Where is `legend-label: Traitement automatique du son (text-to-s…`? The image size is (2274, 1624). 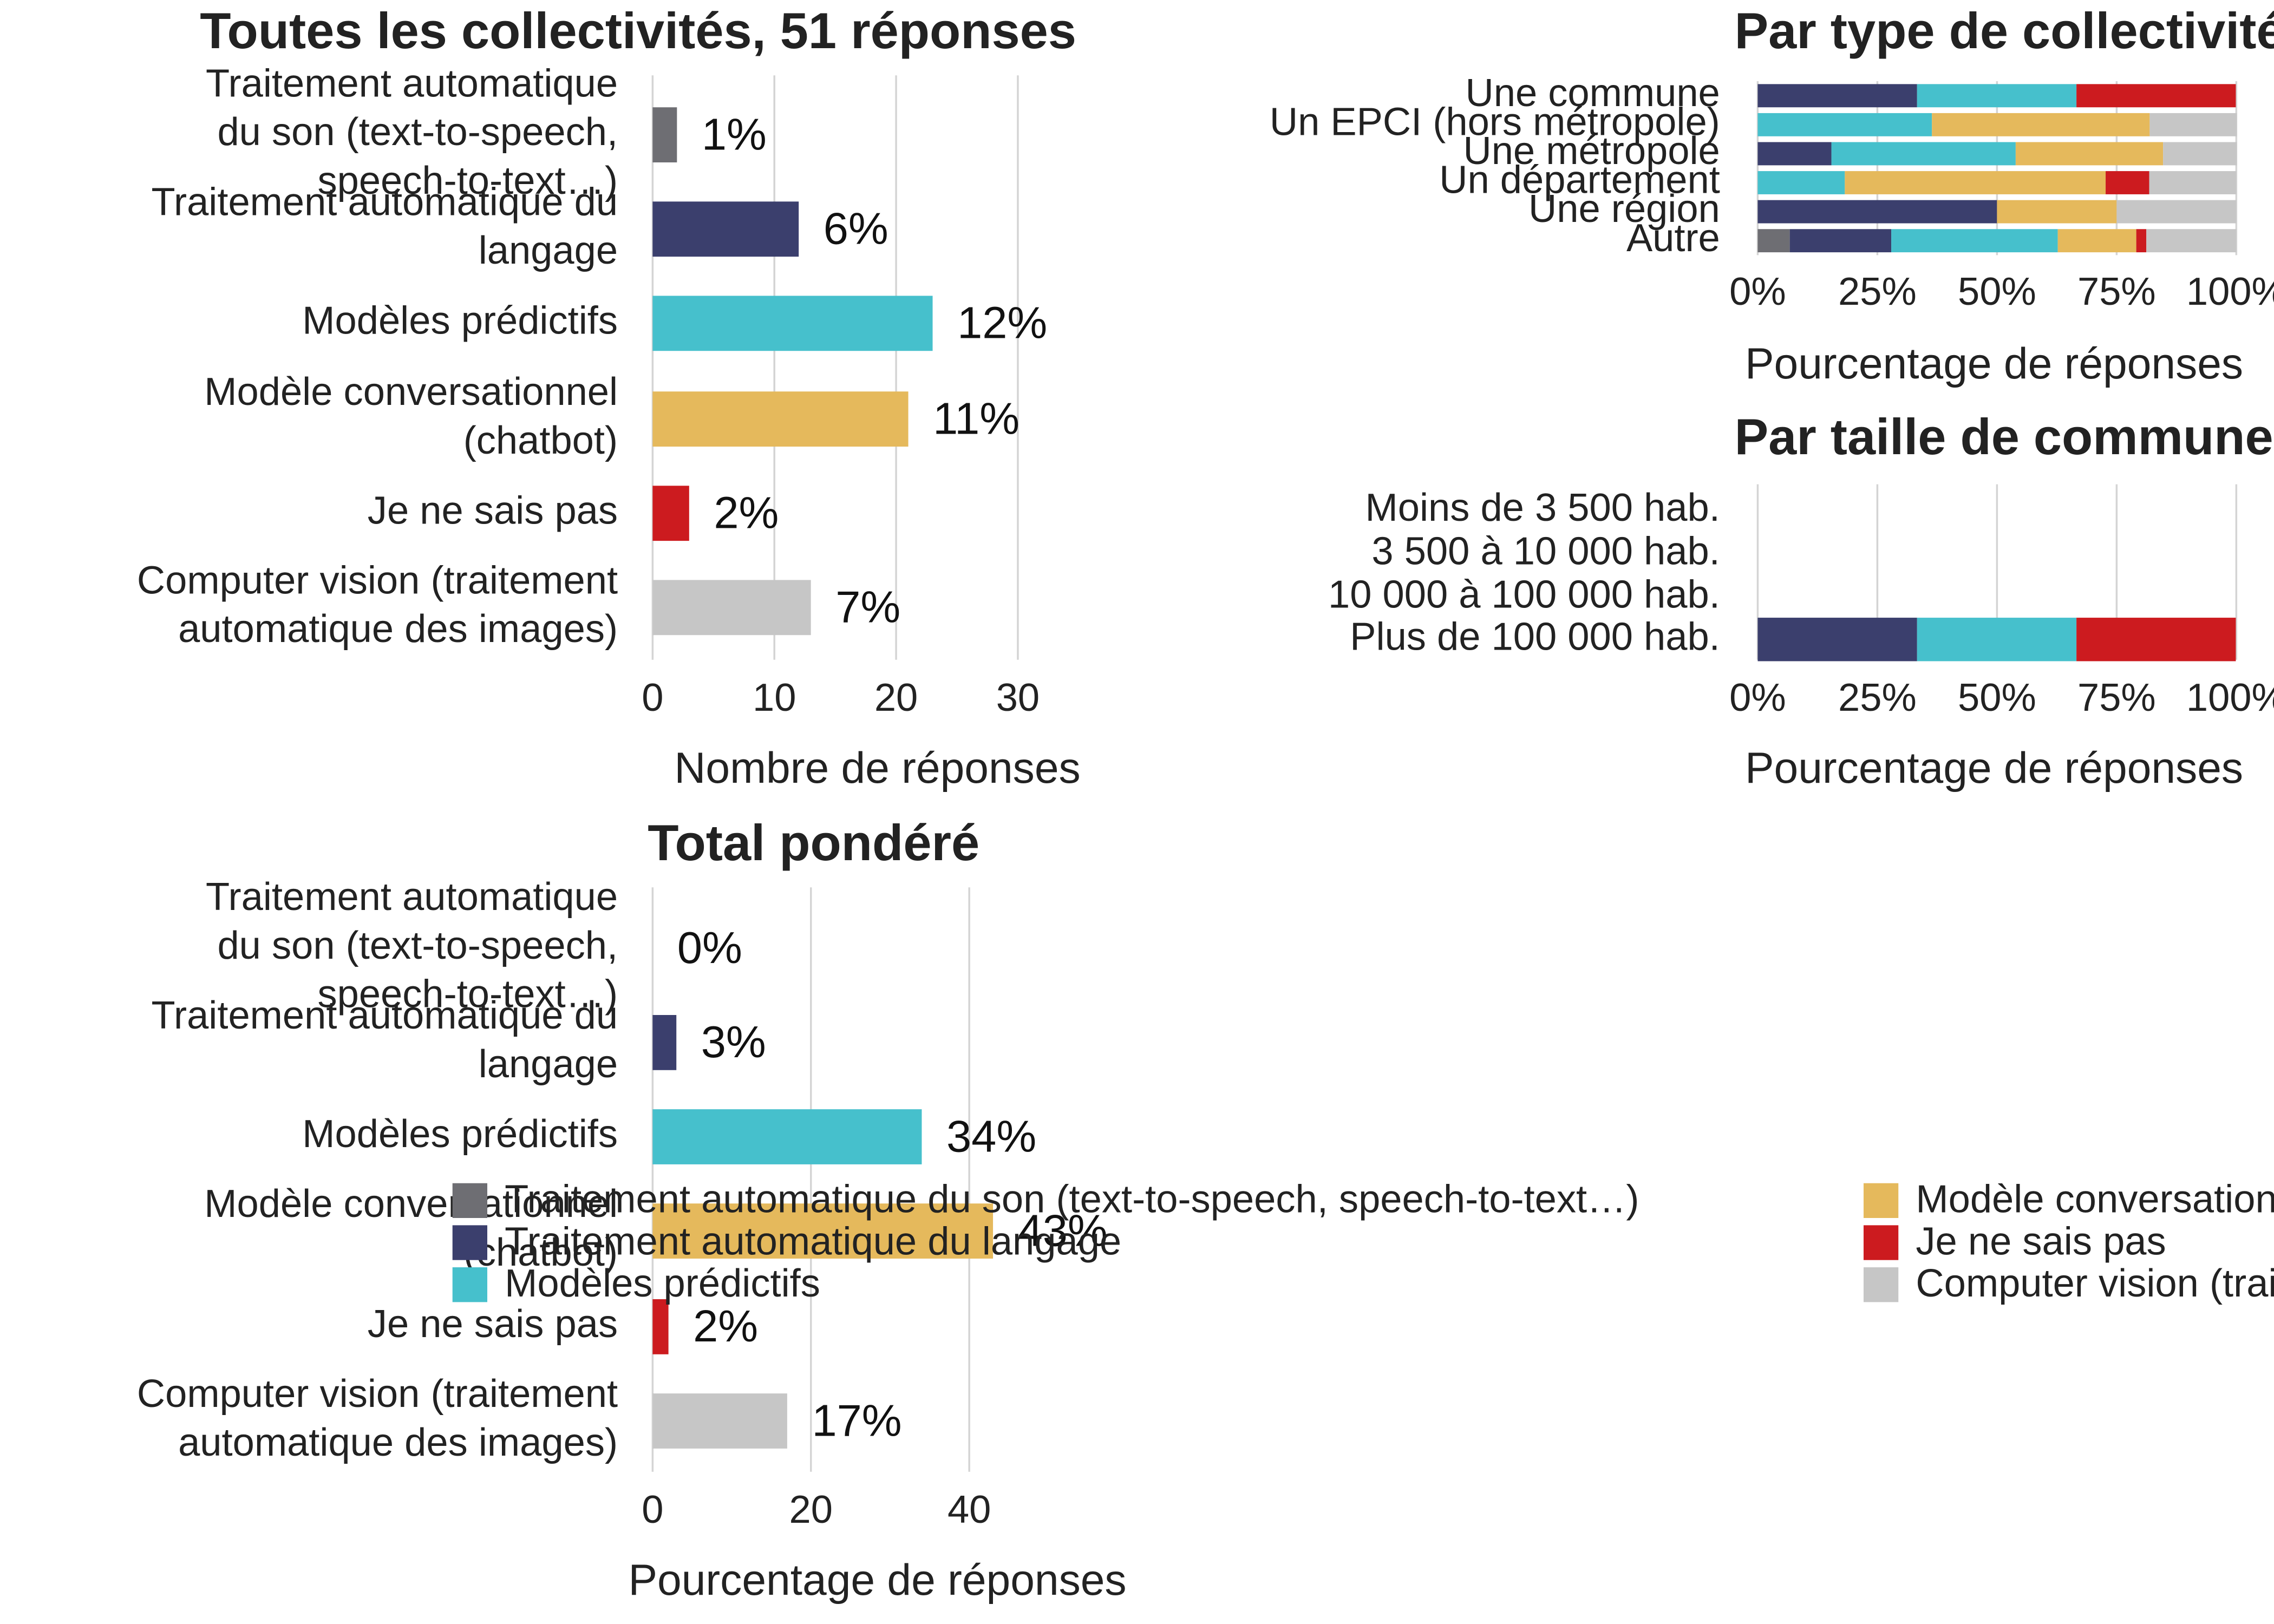 legend-label: Traitement automatique du son (text-to-s… is located at coordinates (1072, 1199).